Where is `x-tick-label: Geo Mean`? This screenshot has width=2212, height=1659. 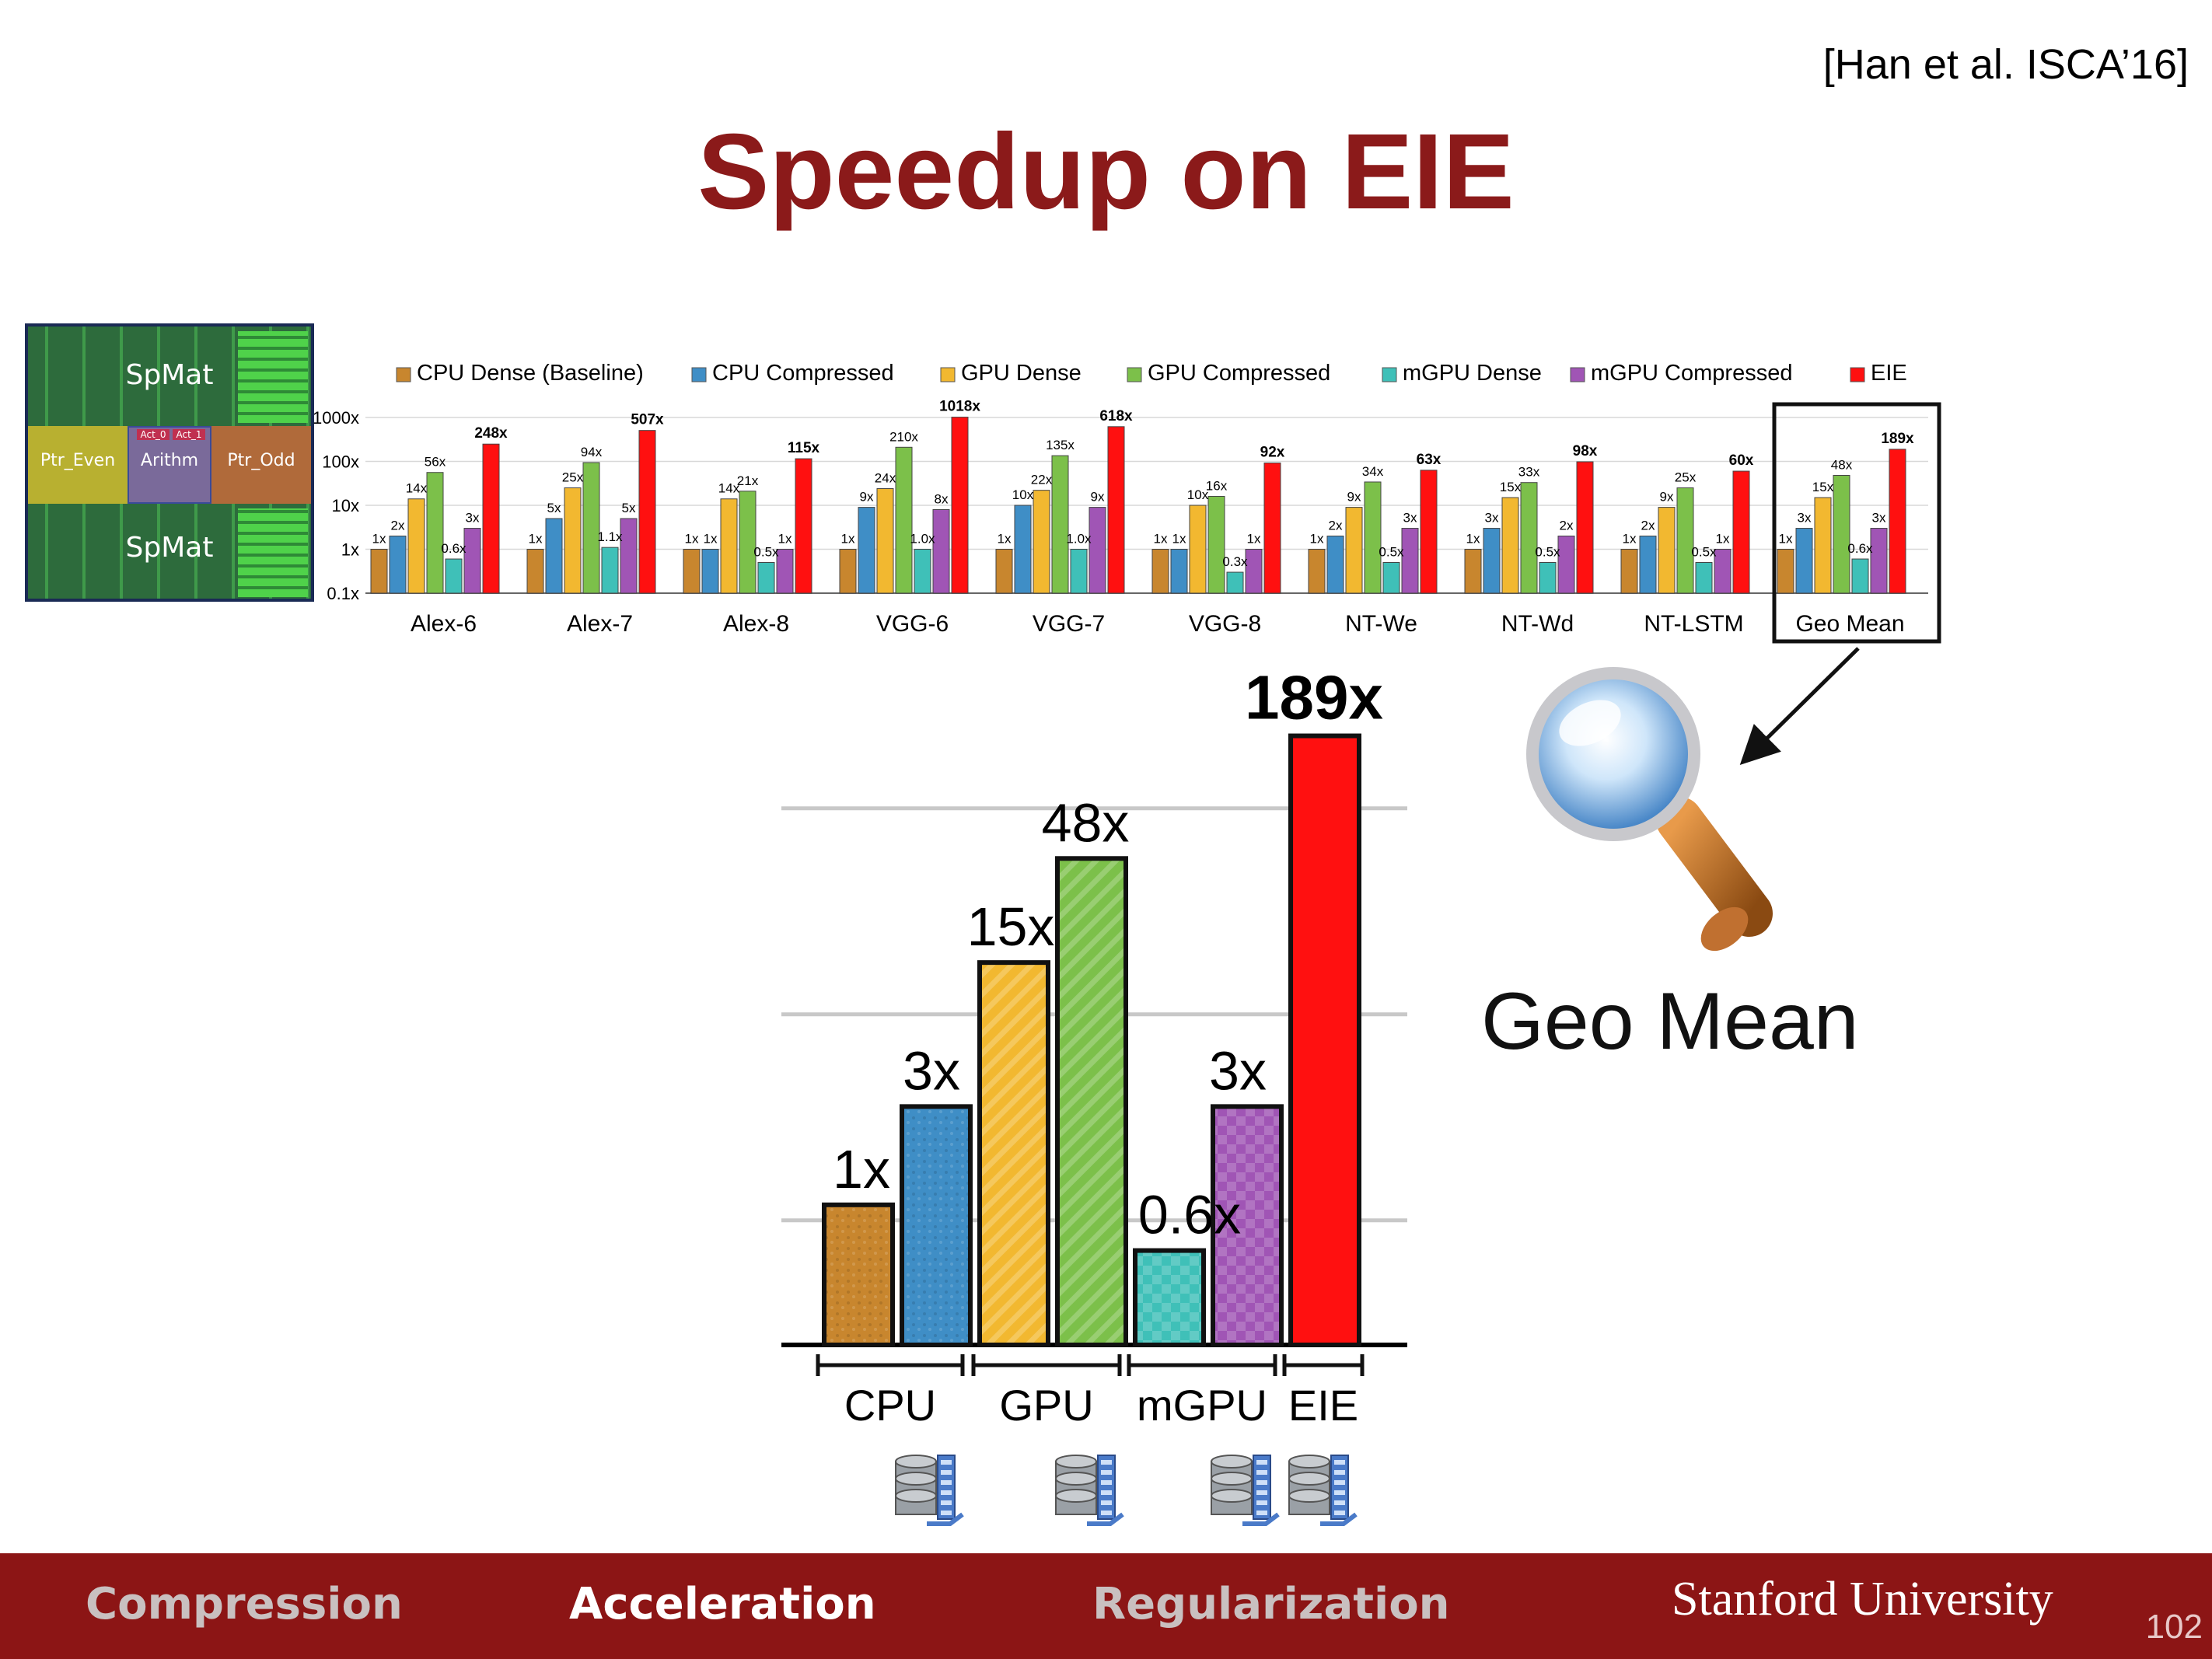 x-tick-label: Geo Mean is located at coordinates (1849, 624).